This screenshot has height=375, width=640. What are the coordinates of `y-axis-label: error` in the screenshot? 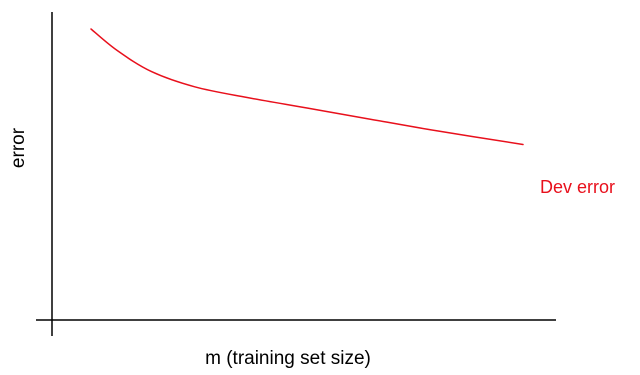 It's located at (18, 147).